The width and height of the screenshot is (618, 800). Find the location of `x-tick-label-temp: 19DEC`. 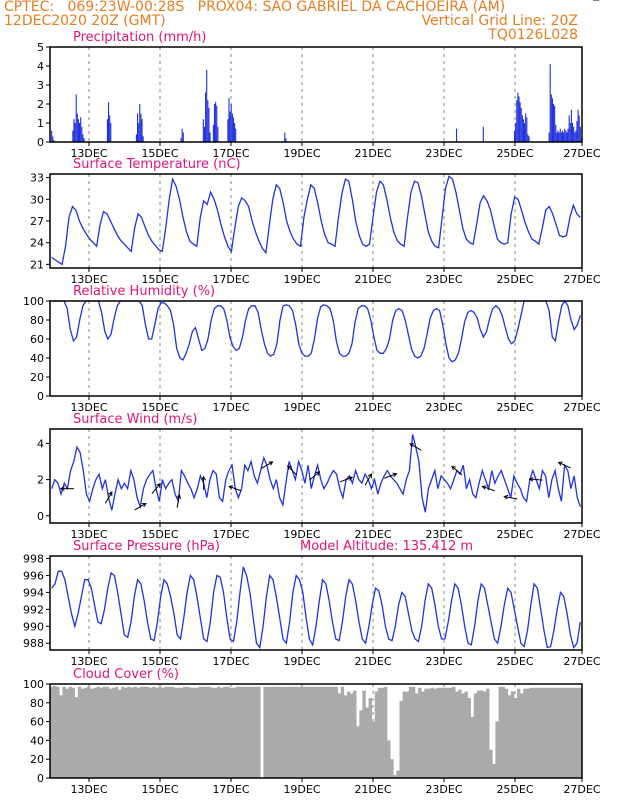

x-tick-label-temp: 19DEC is located at coordinates (301, 279).